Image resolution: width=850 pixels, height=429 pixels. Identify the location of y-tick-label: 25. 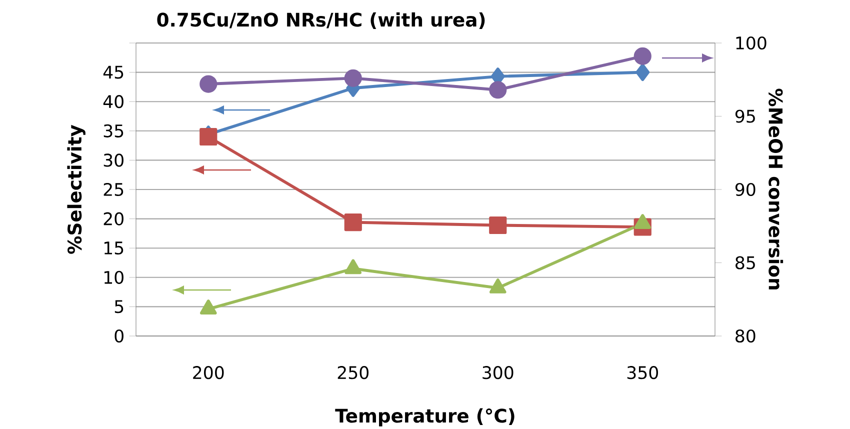
(114, 189).